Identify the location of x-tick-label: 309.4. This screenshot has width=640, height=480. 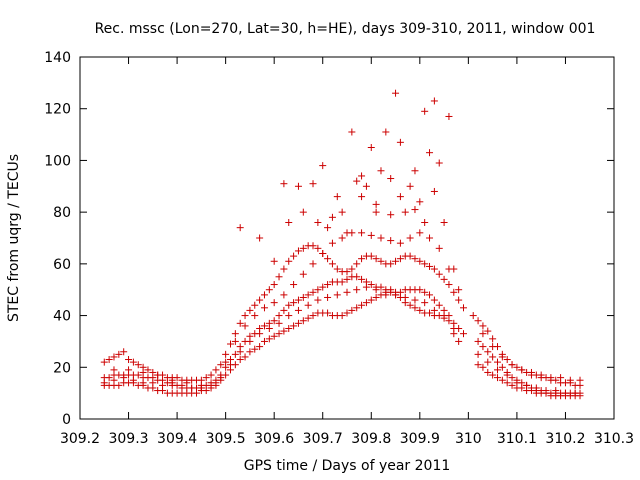
(177, 439).